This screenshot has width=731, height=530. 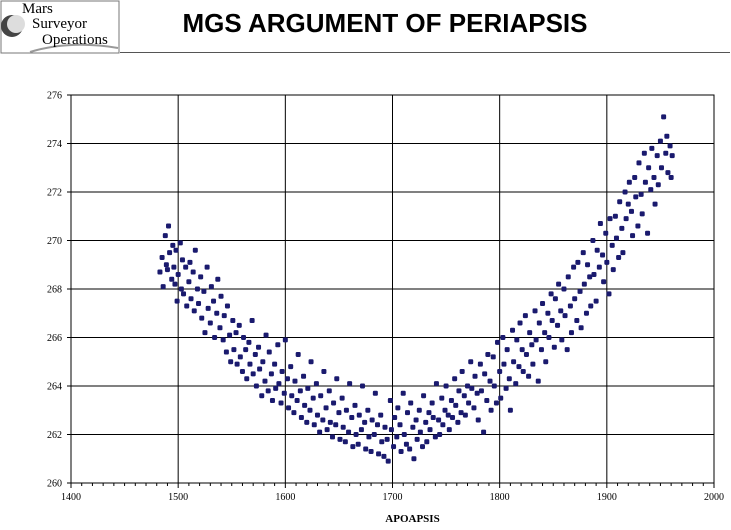 What do you see at coordinates (412, 519) in the screenshot?
I see `x-axis-label: APOAPSIS` at bounding box center [412, 519].